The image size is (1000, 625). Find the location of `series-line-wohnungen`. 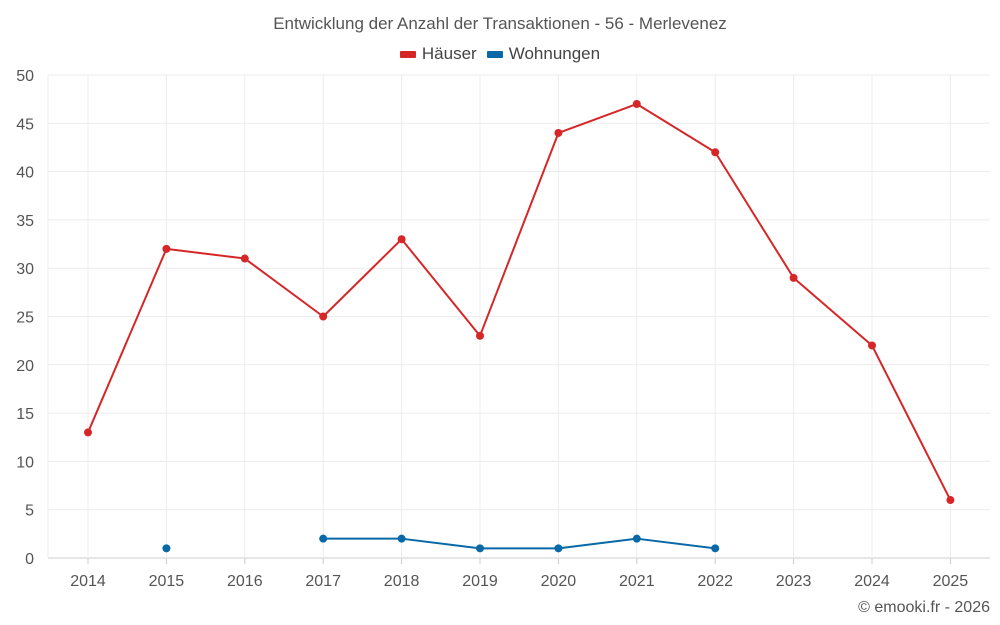

series-line-wohnungen is located at coordinates (519, 543).